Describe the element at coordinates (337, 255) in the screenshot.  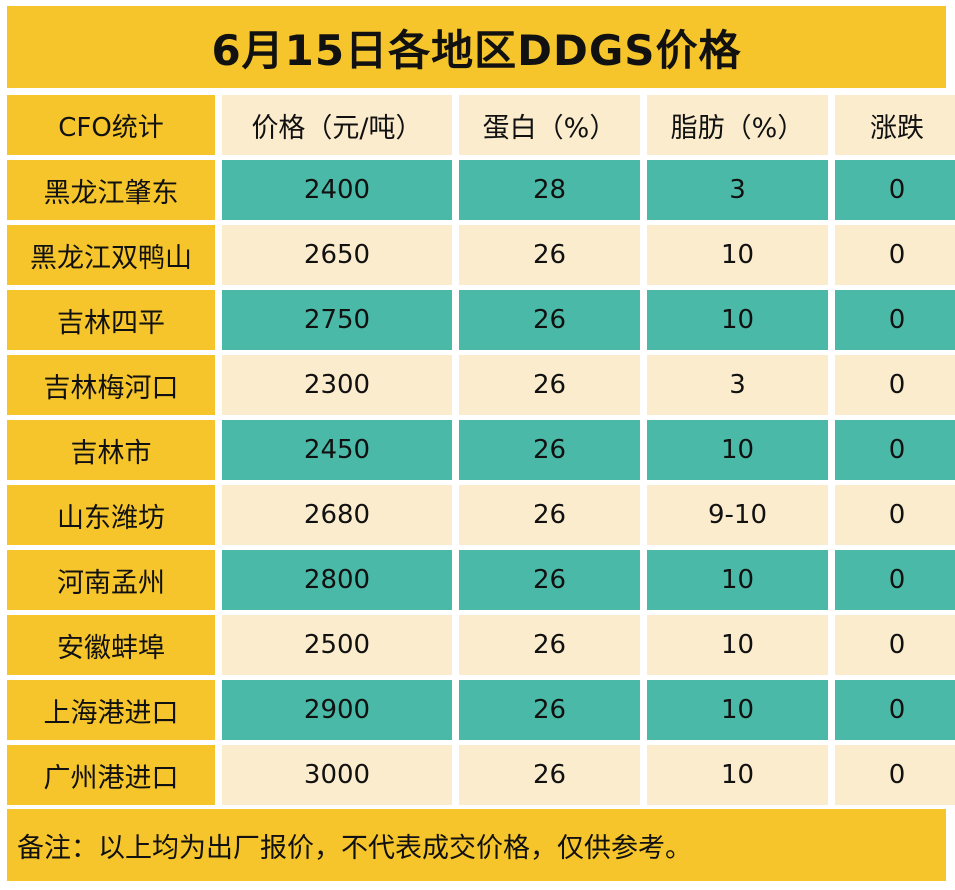
I see `row-price: 2650` at that location.